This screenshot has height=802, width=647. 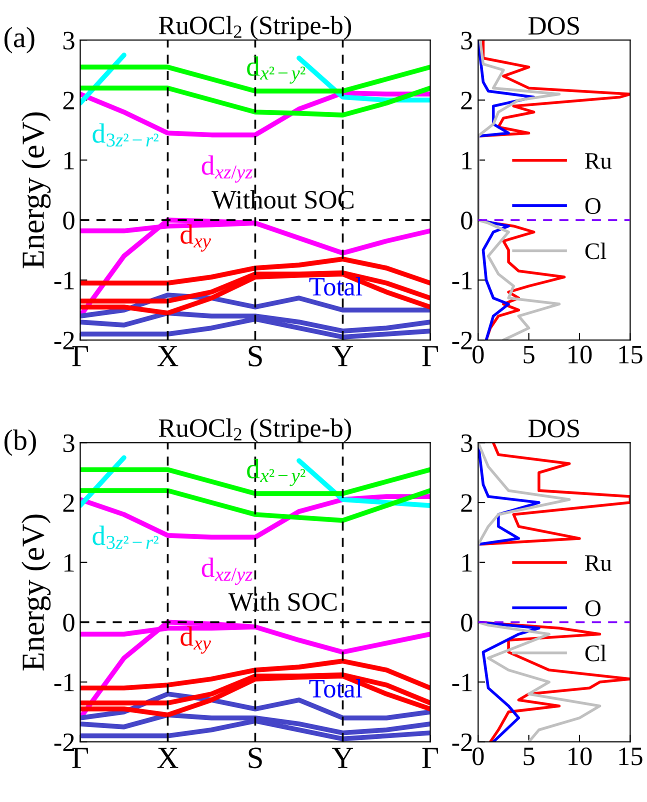 What do you see at coordinates (283, 199) in the screenshot?
I see `annotation: Without SOC` at bounding box center [283, 199].